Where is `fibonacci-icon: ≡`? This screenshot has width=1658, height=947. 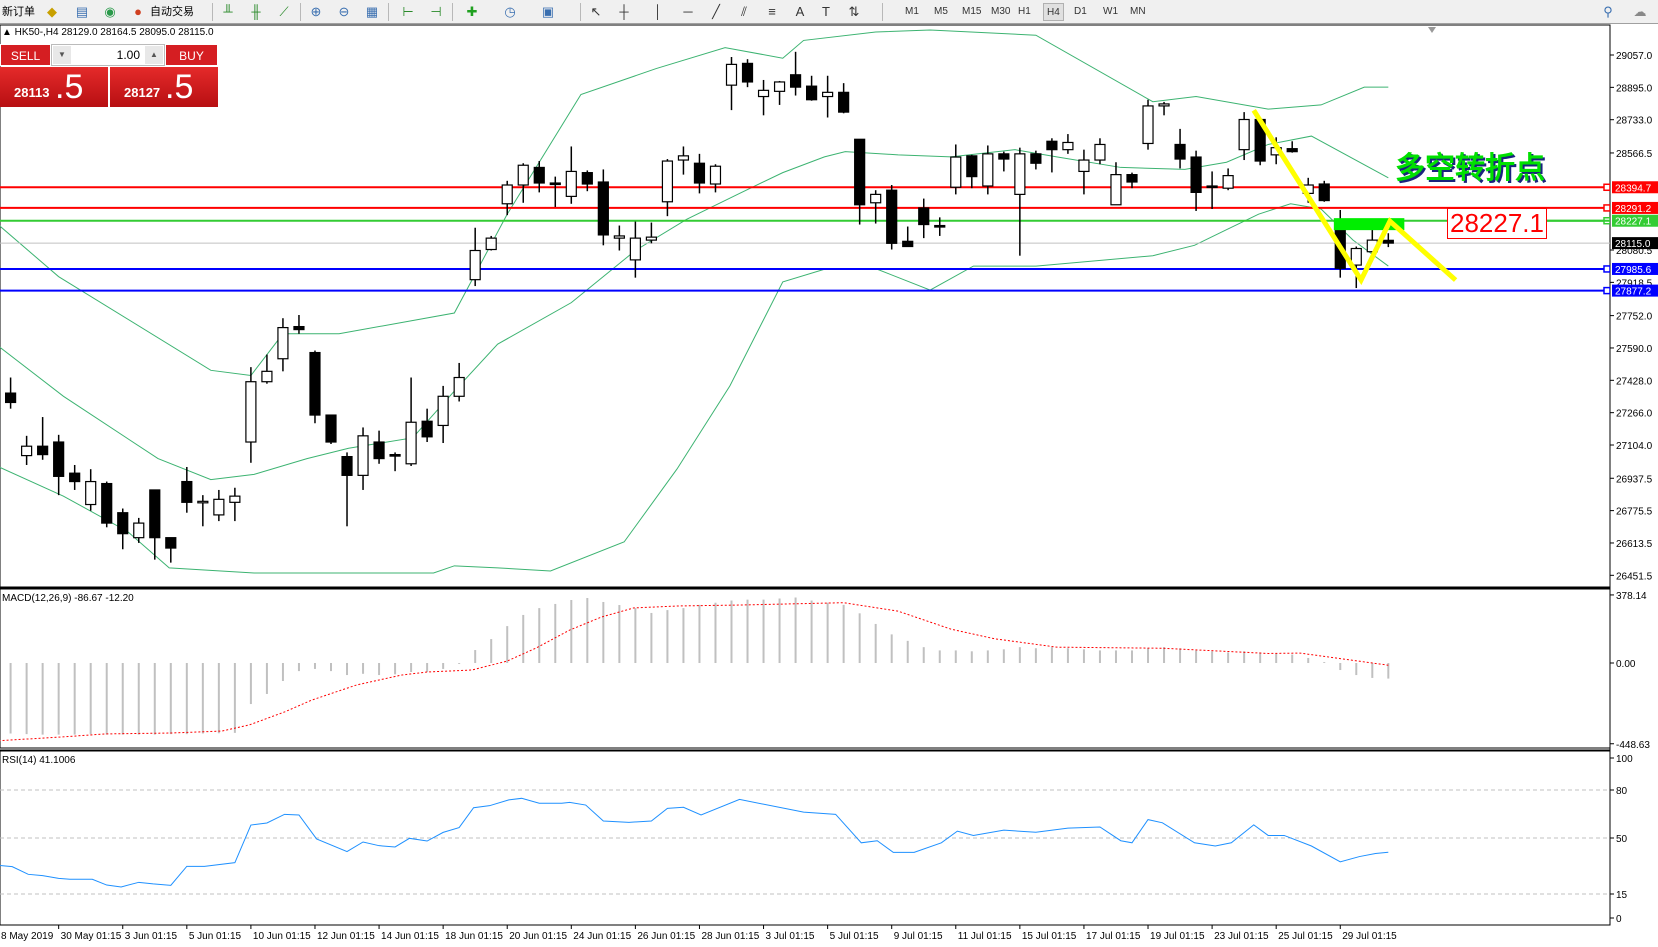
fibonacci-icon: ≡ is located at coordinates (772, 11).